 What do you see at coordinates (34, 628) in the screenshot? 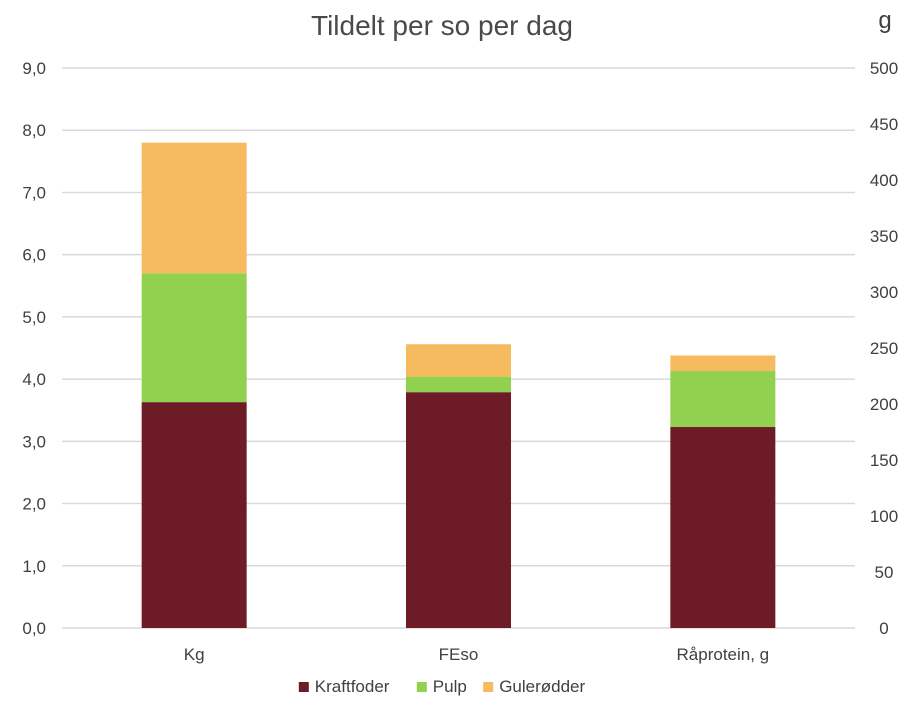
I see `y-tick-label: 0,0` at bounding box center [34, 628].